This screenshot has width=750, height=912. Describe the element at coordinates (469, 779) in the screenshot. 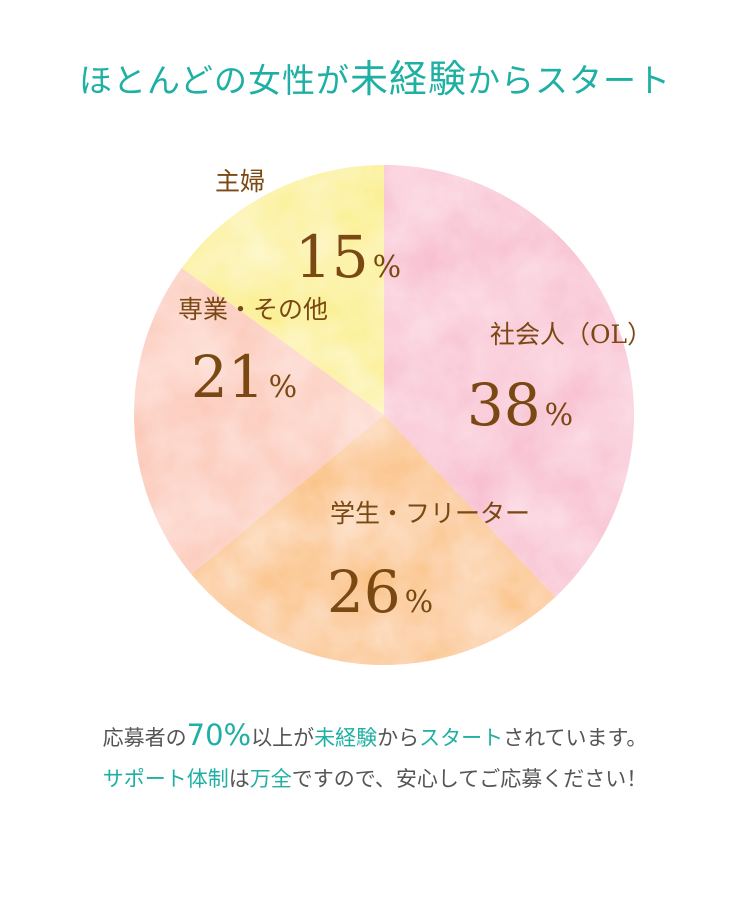

I see `note-2-d: ですので、安心してご応募ください！` at that location.